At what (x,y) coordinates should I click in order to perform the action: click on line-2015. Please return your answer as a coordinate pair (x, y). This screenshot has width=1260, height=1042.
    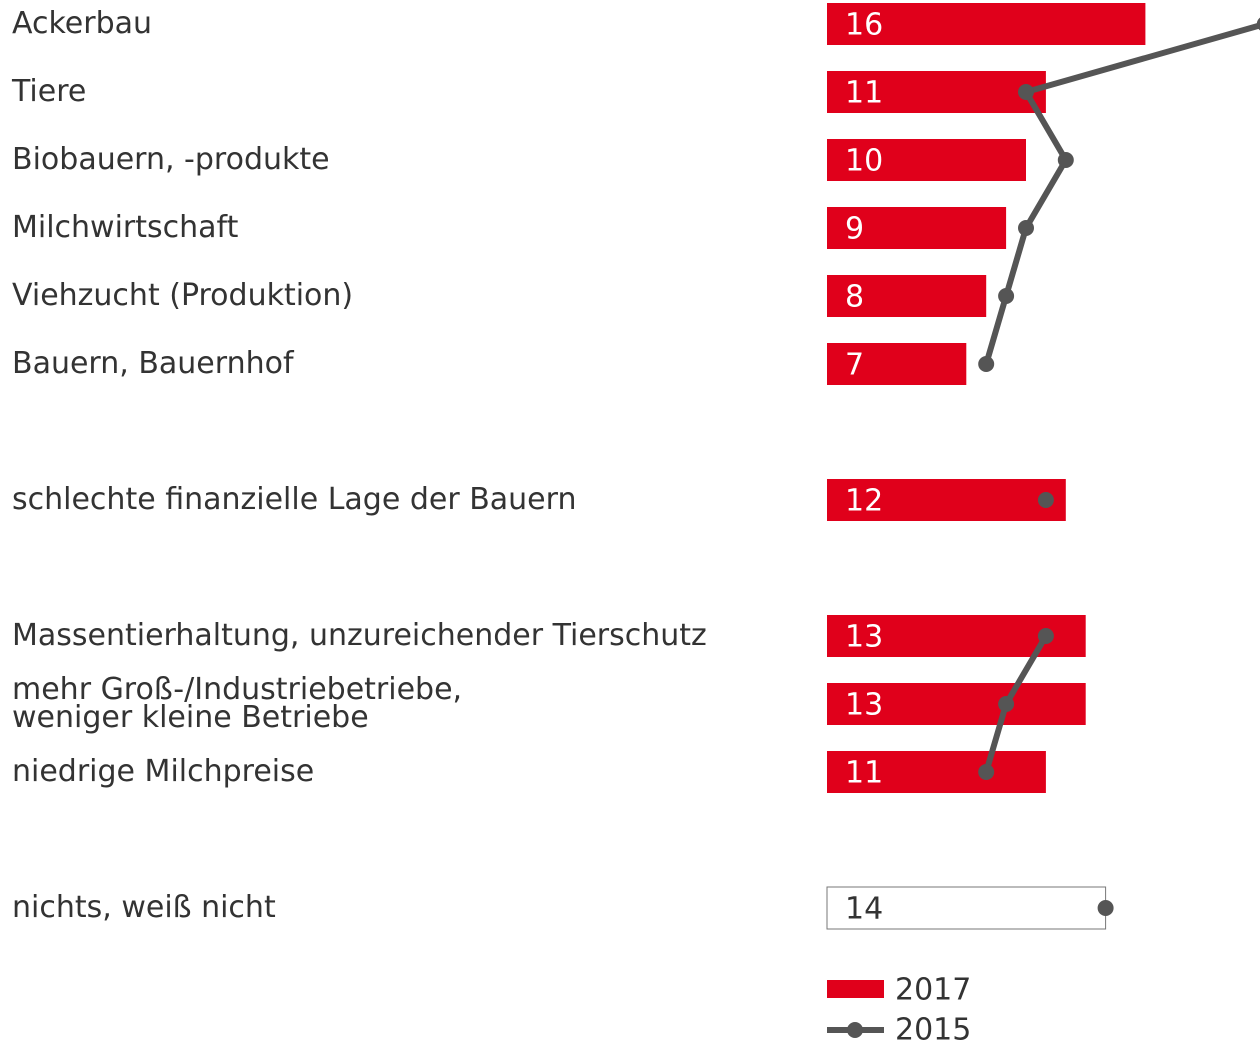
    Looking at the image, I should click on (1121, 193).